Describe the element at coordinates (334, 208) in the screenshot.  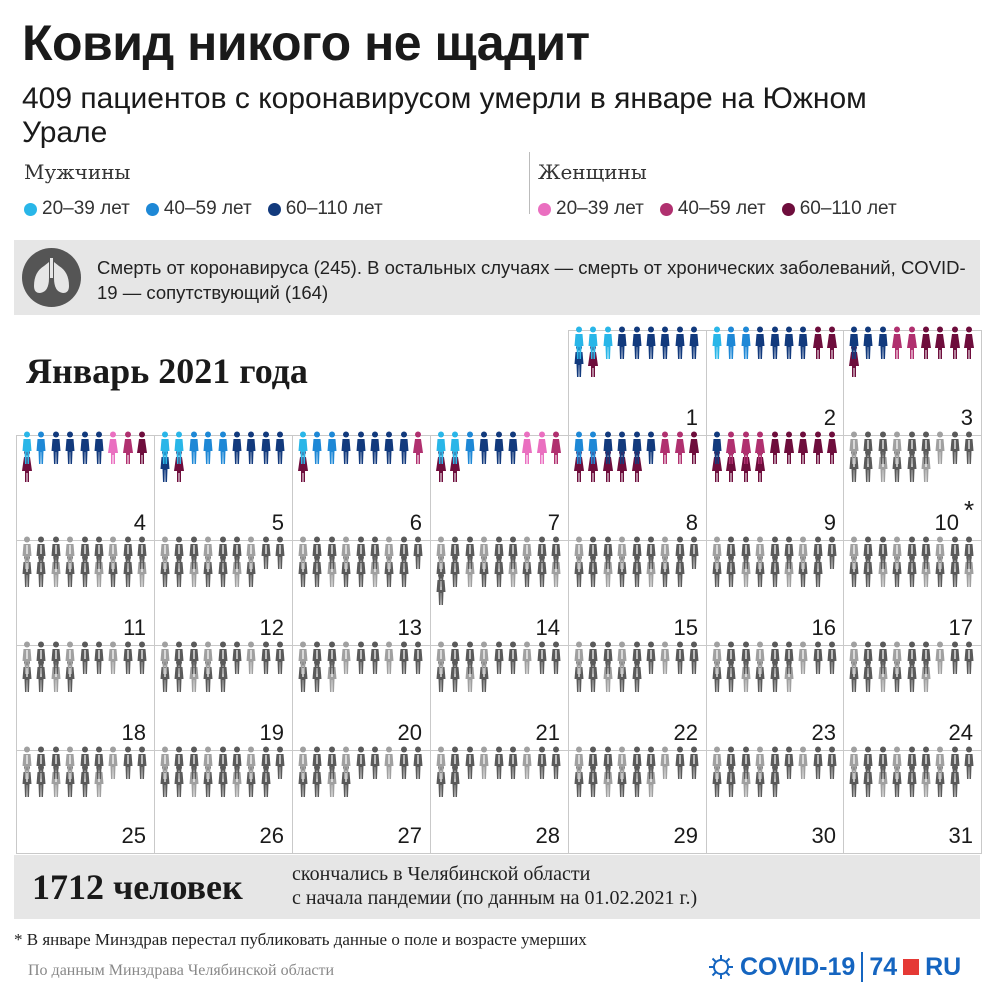
I see `legend-label: 60–110 лет` at that location.